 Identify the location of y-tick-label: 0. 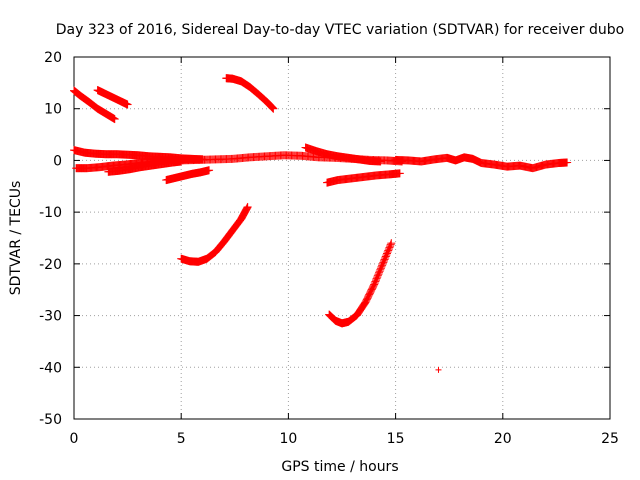
(57, 161).